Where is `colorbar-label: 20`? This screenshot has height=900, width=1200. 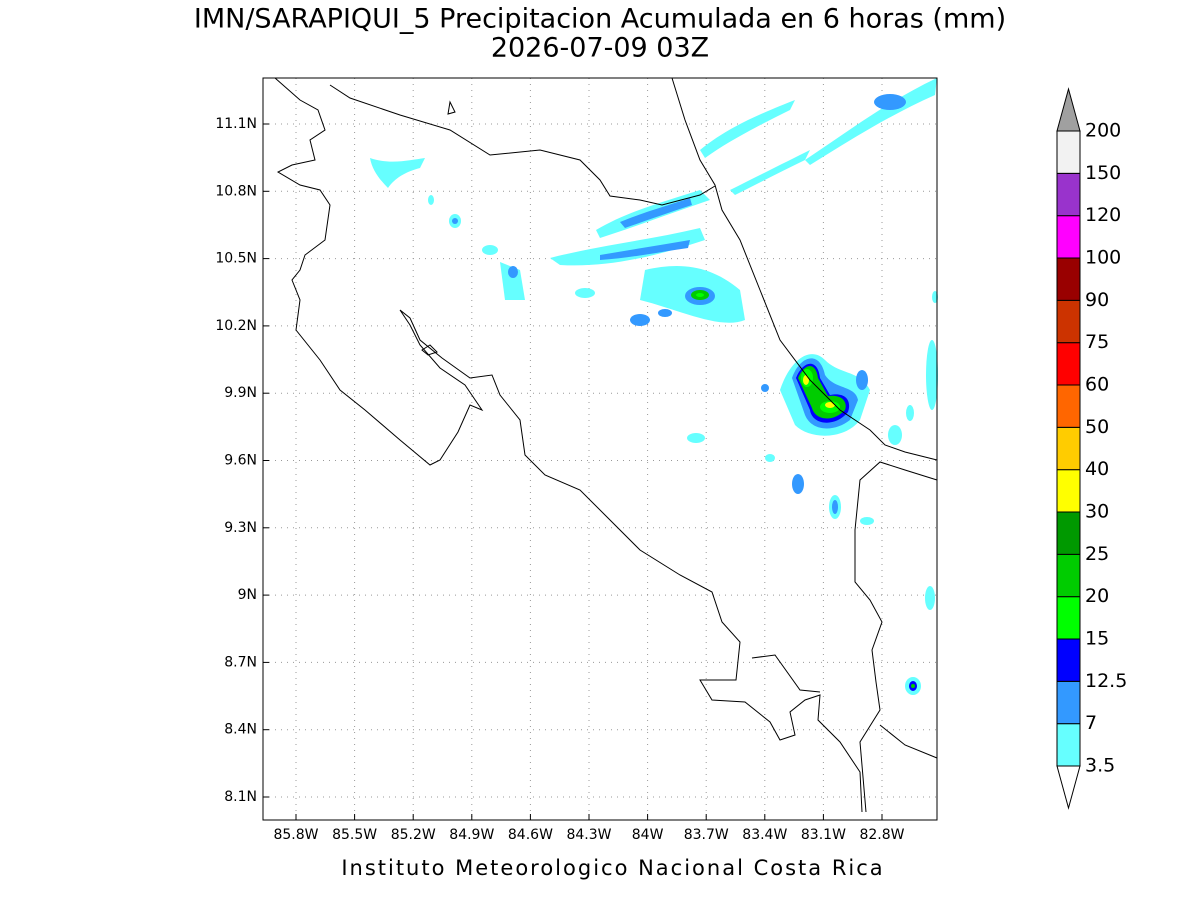
colorbar-label: 20 is located at coordinates (1097, 596).